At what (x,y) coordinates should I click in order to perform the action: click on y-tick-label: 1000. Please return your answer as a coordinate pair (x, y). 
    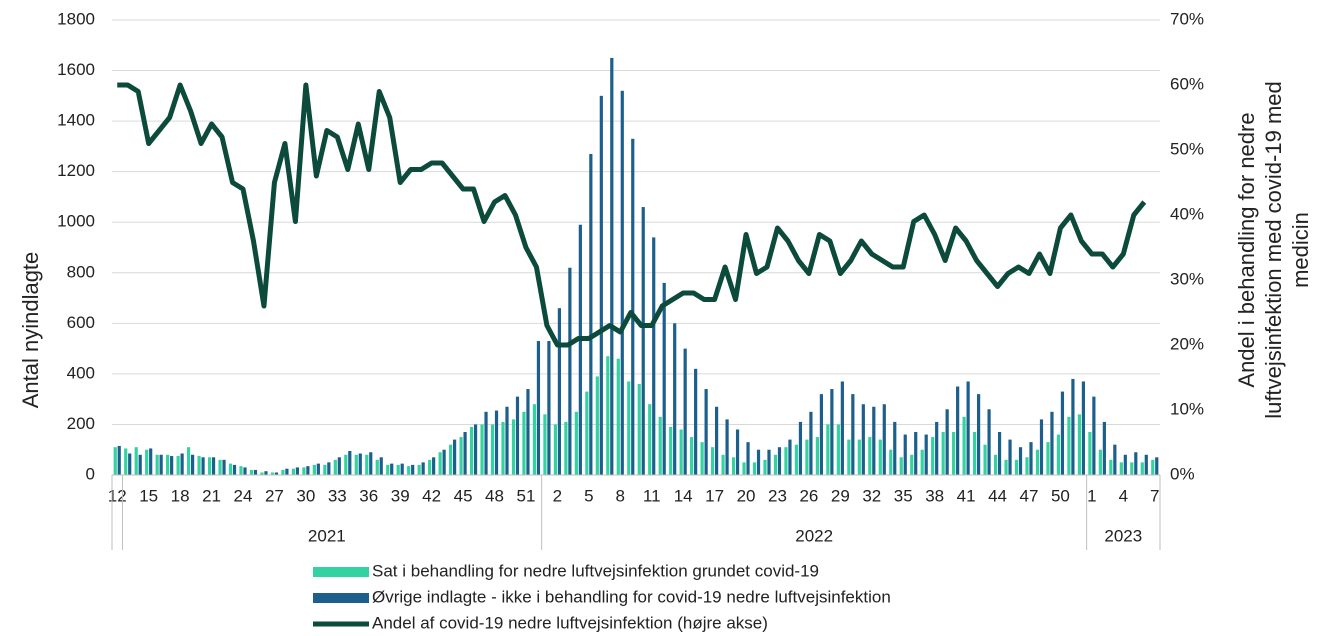
    Looking at the image, I should click on (76, 221).